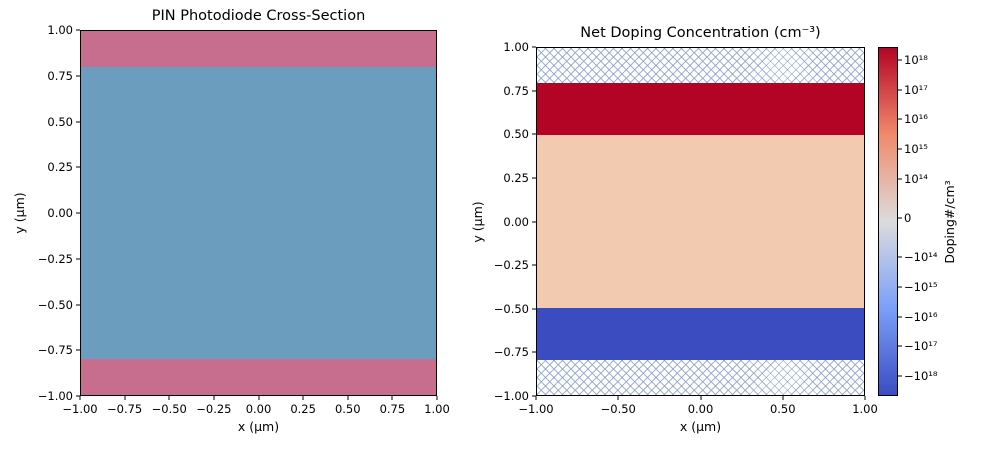 Image resolution: width=989 pixels, height=450 pixels. What do you see at coordinates (908, 218) in the screenshot?
I see `colorbar-tick-label: 0` at bounding box center [908, 218].